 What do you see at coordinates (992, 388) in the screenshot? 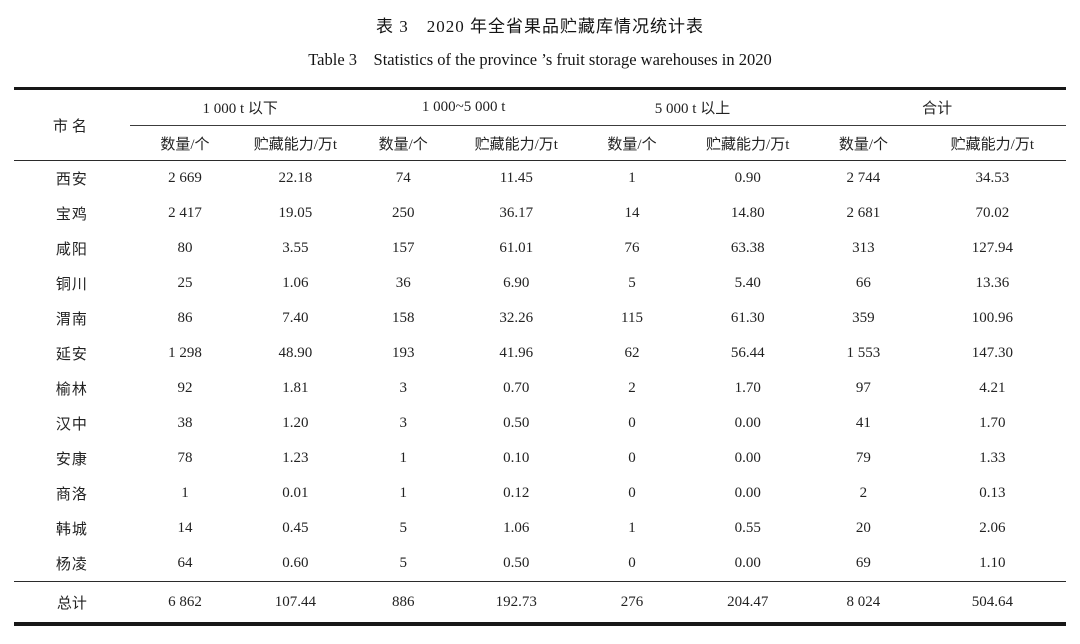
I see `value-cell: 4.21` at bounding box center [992, 388].